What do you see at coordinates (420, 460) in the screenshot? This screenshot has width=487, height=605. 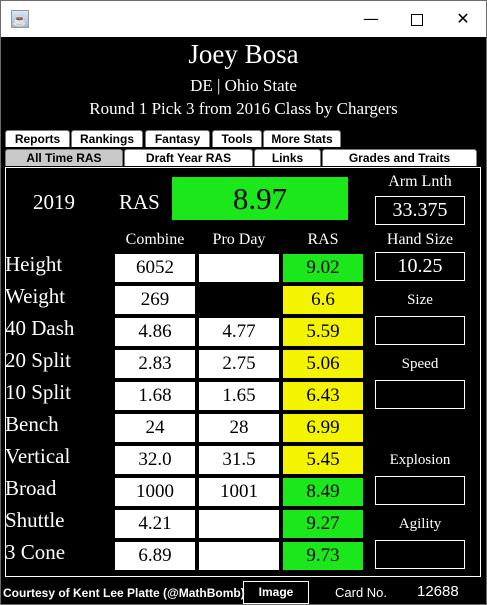 I see `grade-label: Explosion` at bounding box center [420, 460].